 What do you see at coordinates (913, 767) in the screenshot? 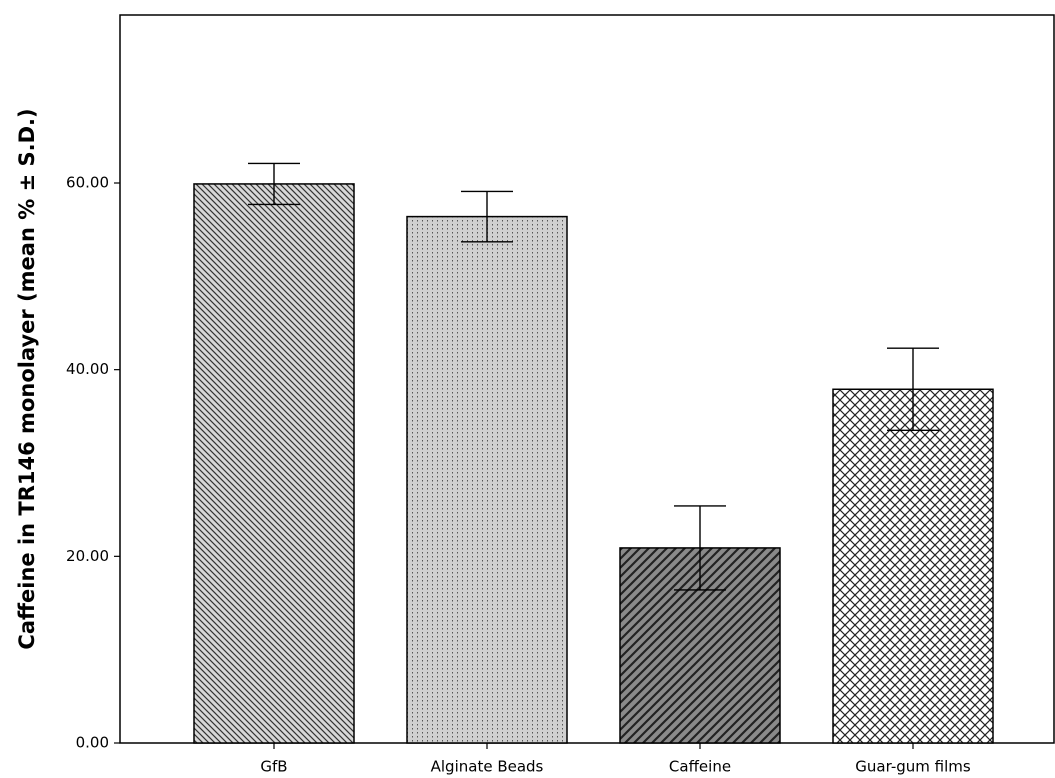
I see `x-tick-label: Guar-gum films` at bounding box center [913, 767].